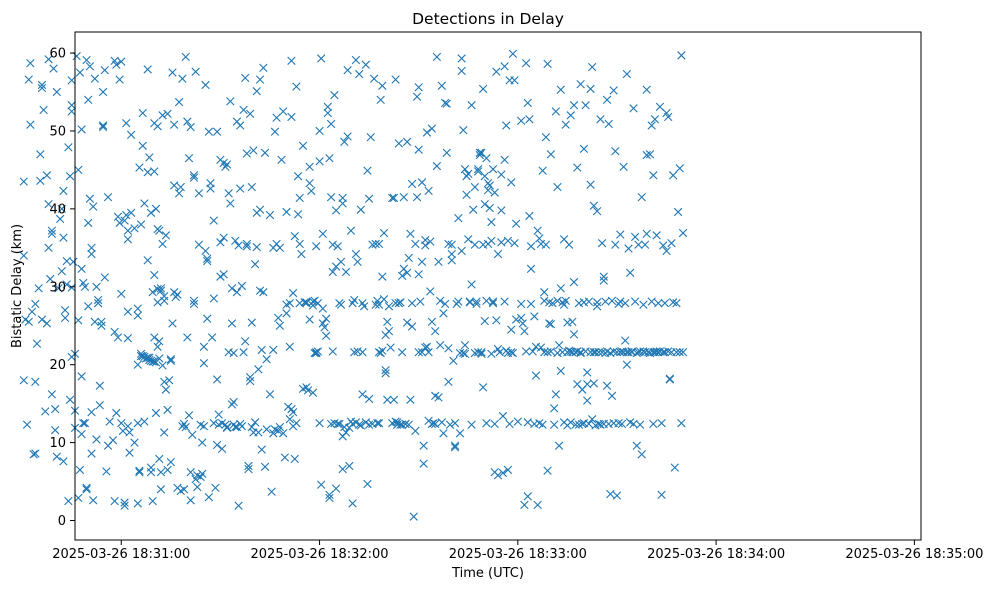 This screenshot has width=988, height=590. I want to click on y-axis-ticks: 0 10 20 30 40 50 60, so click(62, 288).